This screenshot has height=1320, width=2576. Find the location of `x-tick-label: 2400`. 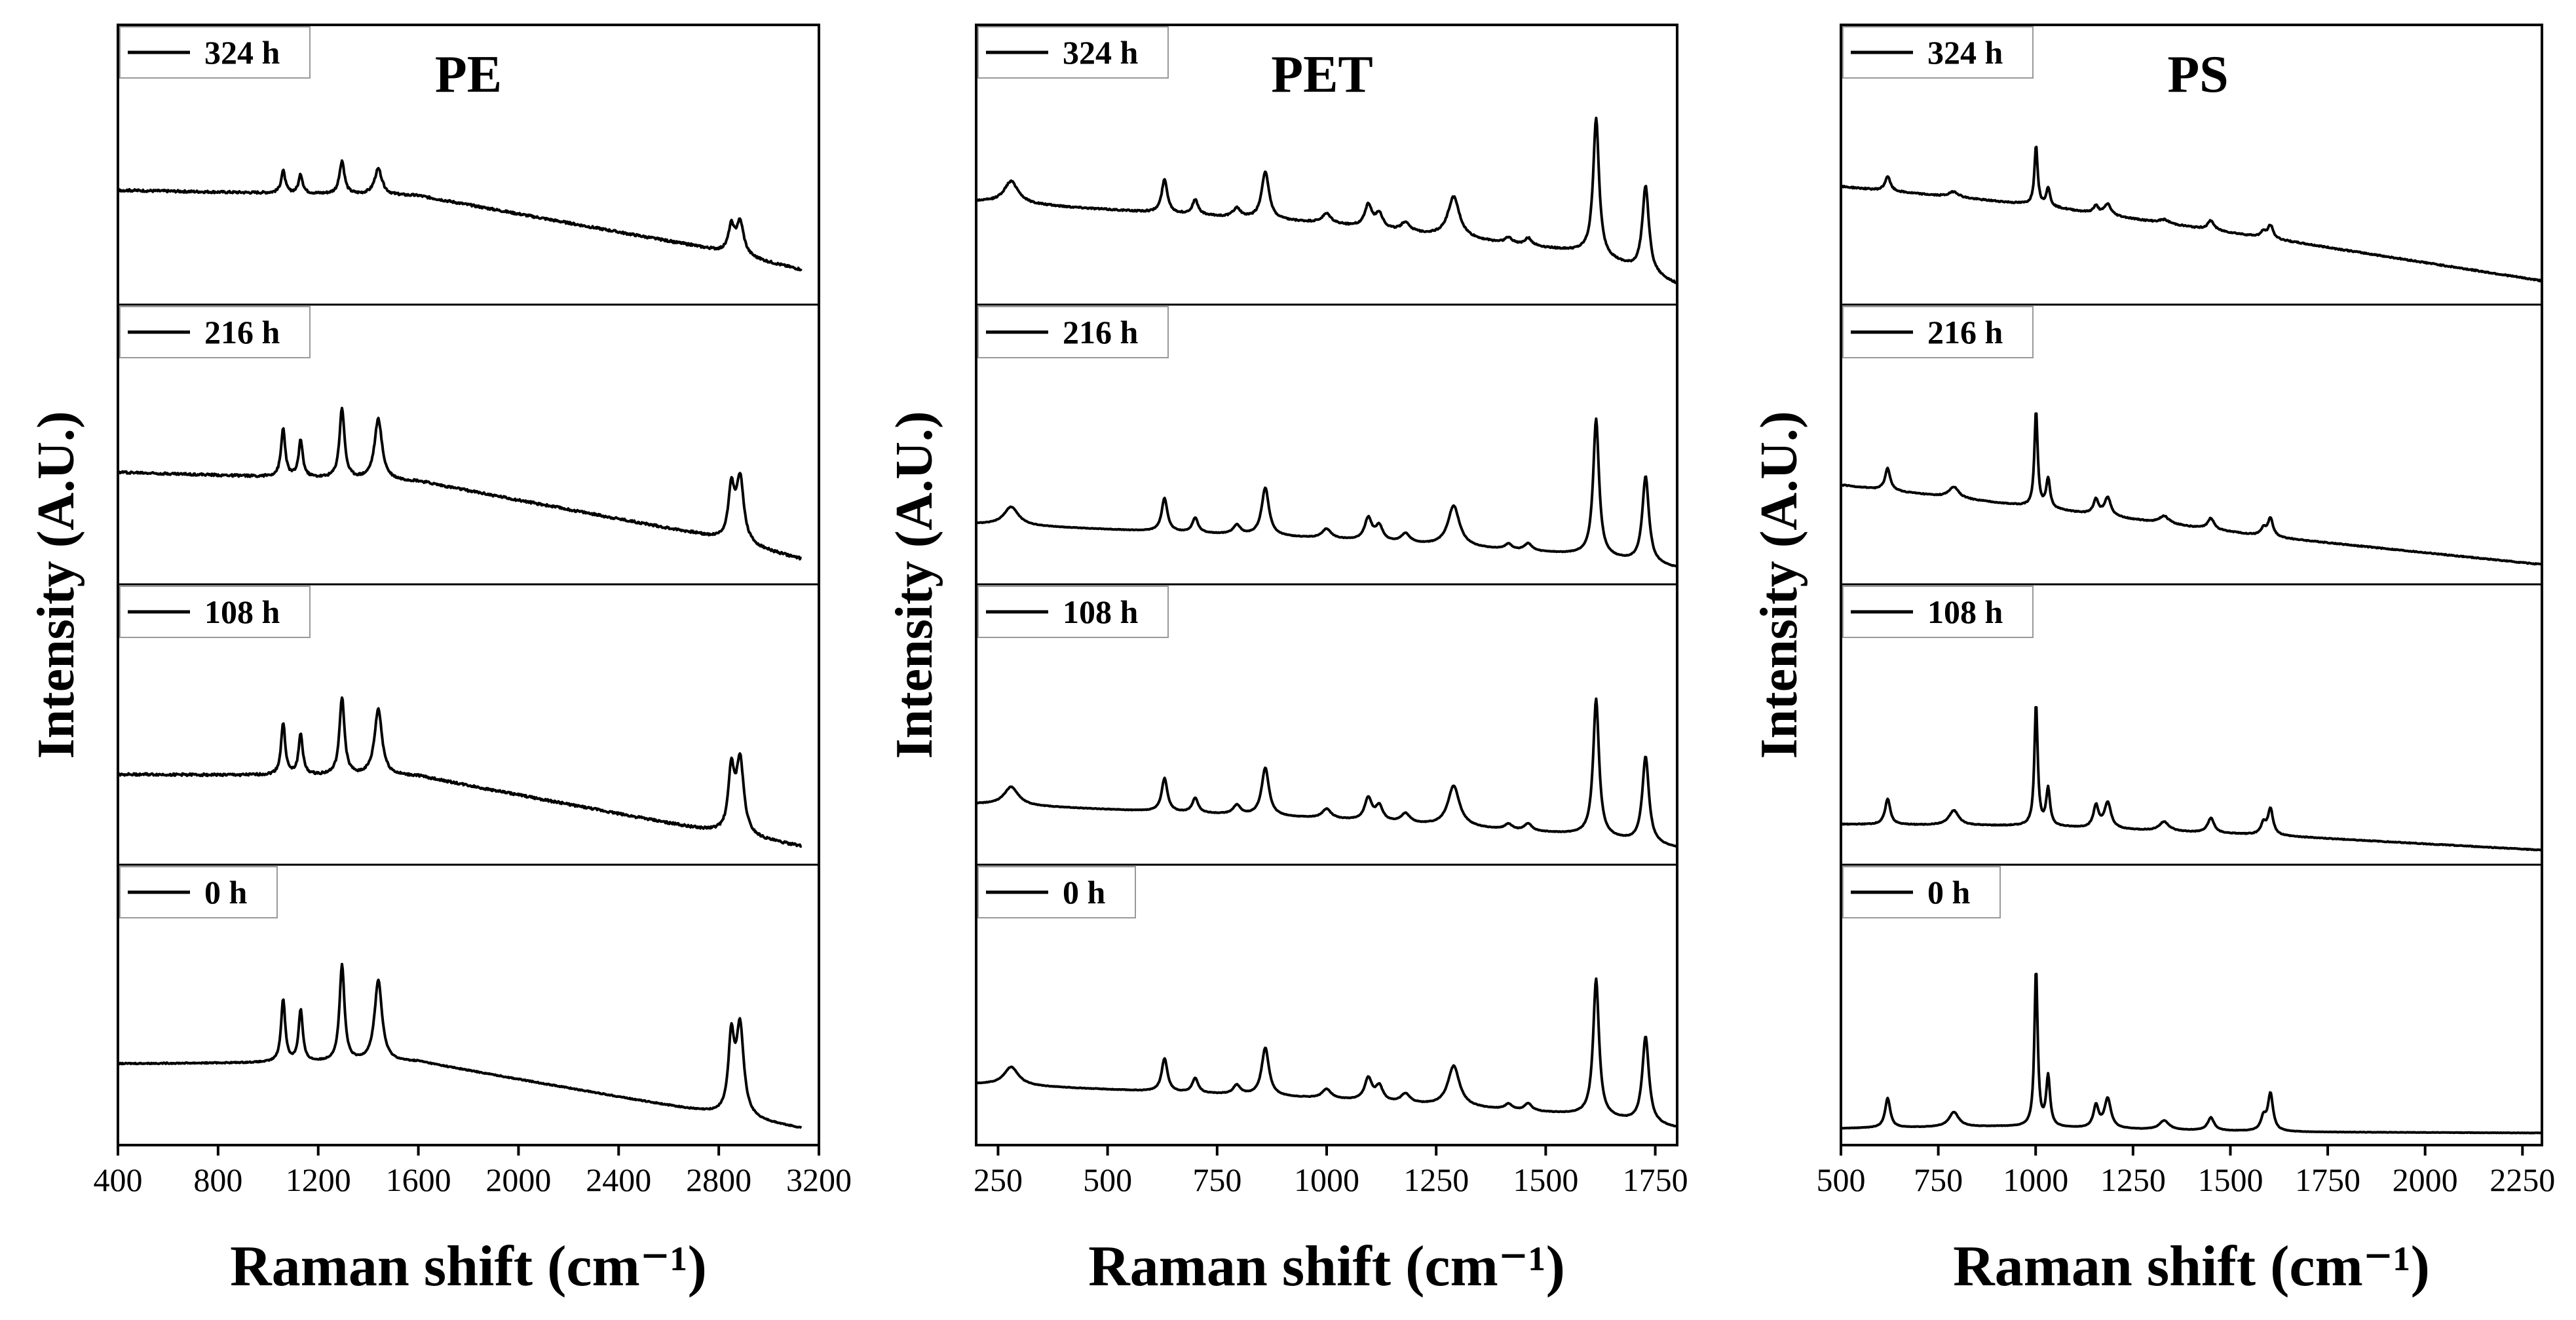

x-tick-label: 2400 is located at coordinates (618, 1179).